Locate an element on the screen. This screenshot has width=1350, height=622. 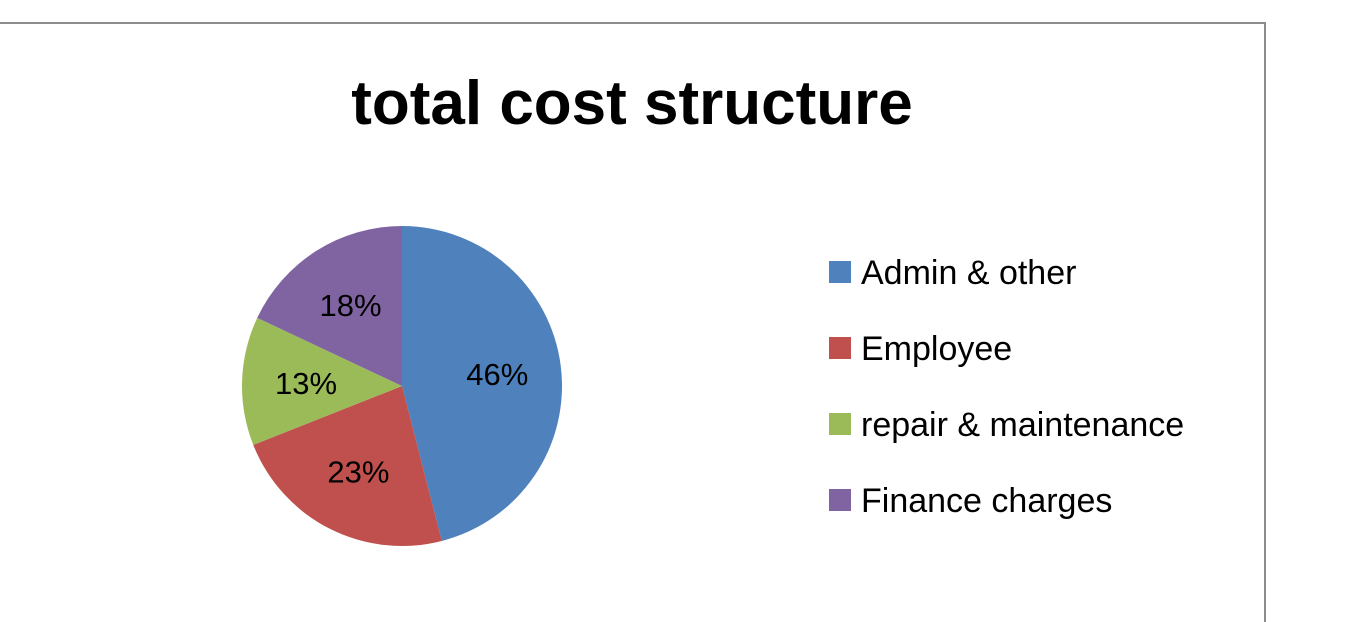
data-label-employee: 23% is located at coordinates (358, 472).